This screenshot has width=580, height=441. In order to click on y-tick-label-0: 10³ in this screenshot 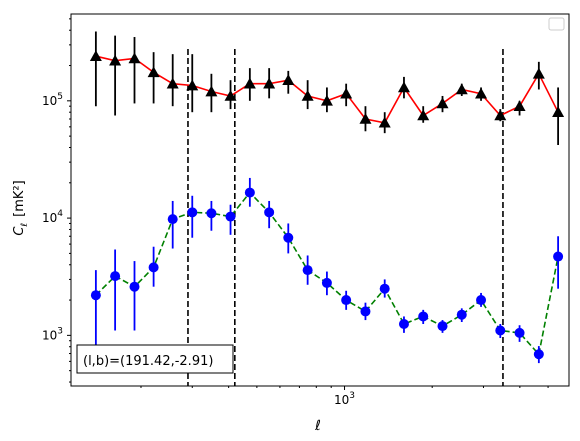, I will do `click(52, 334)`.